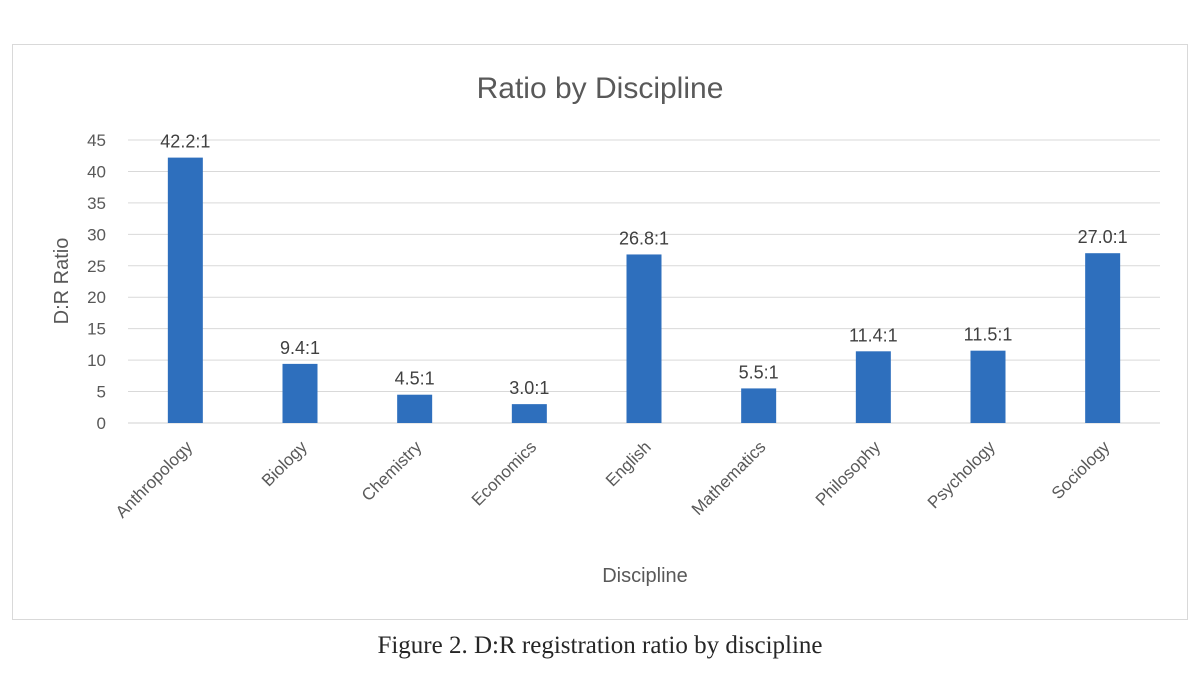  Describe the element at coordinates (96, 282) in the screenshot. I see `y-axis-ticks: 0 5 10 15 20 25 30 35 40 45` at that location.